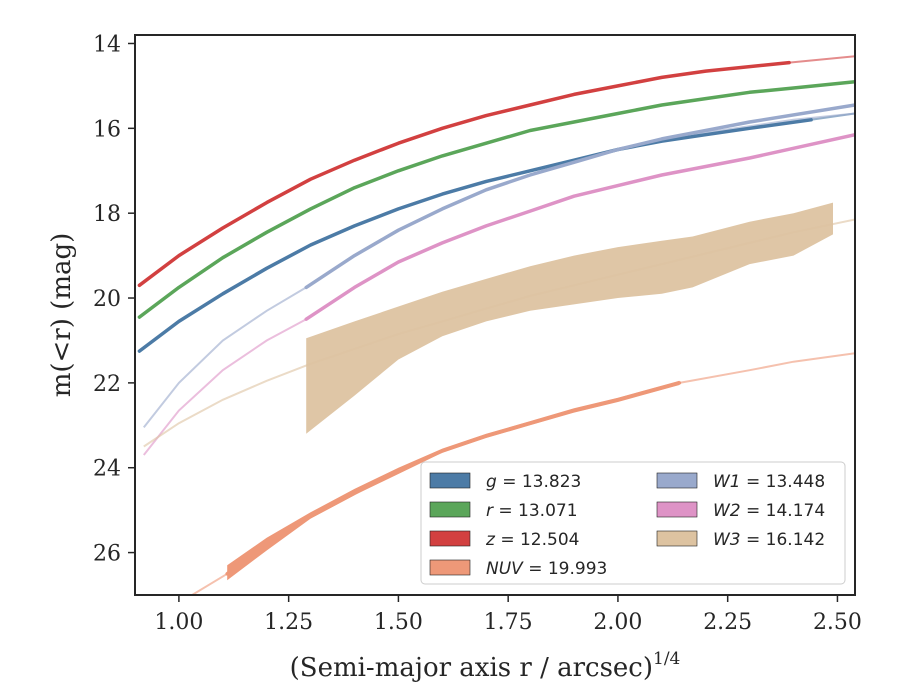  I want to click on data-curve-nuv, so click(453, 478).